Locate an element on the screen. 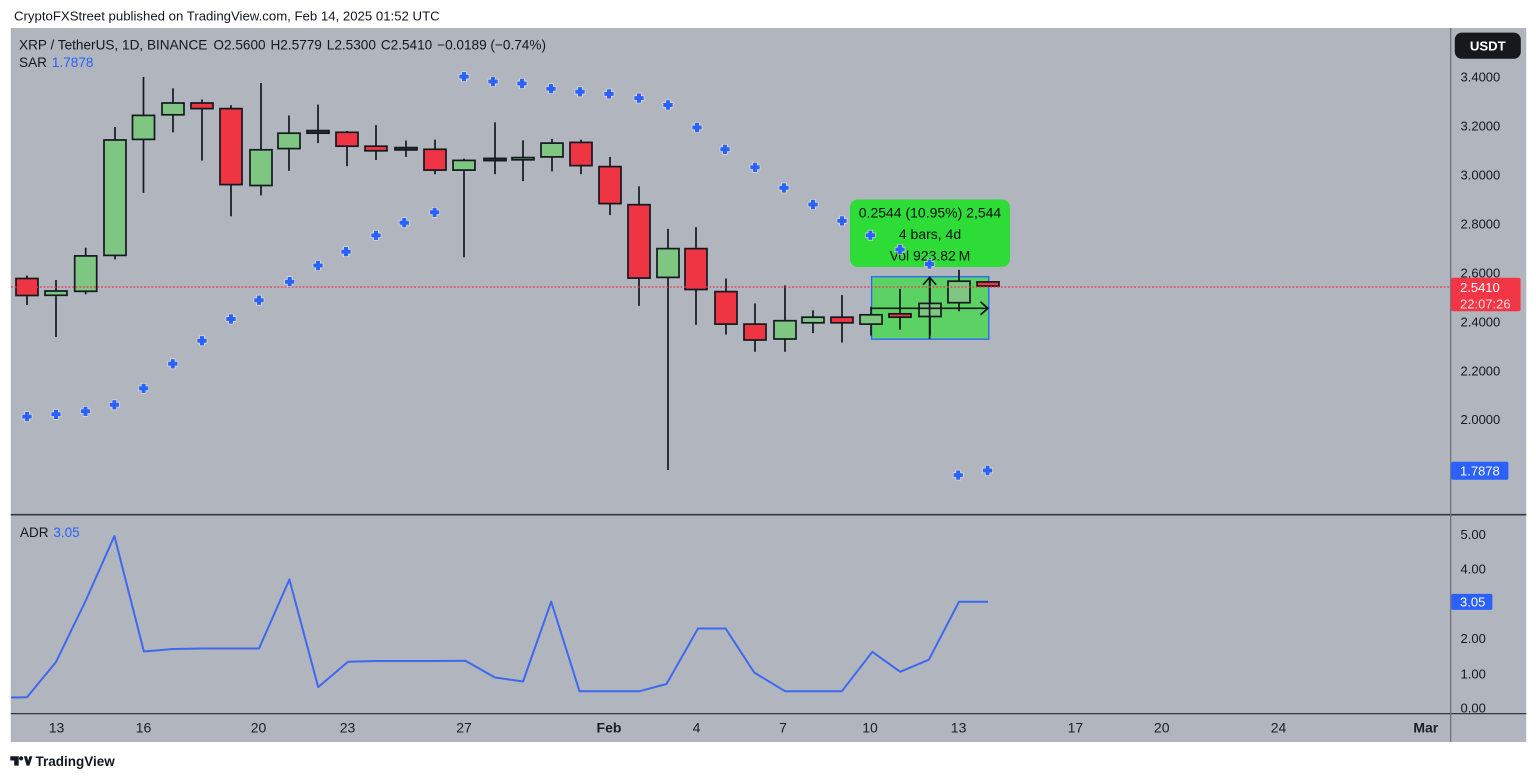 This screenshot has width=1536, height=780. svg-text: 24 is located at coordinates (1279, 728).